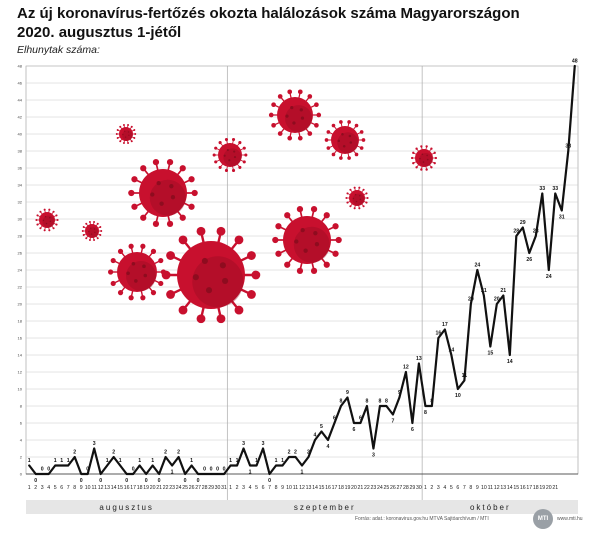  Describe the element at coordinates (406, 488) in the screenshot. I see `x-tick-label: 28` at that location.